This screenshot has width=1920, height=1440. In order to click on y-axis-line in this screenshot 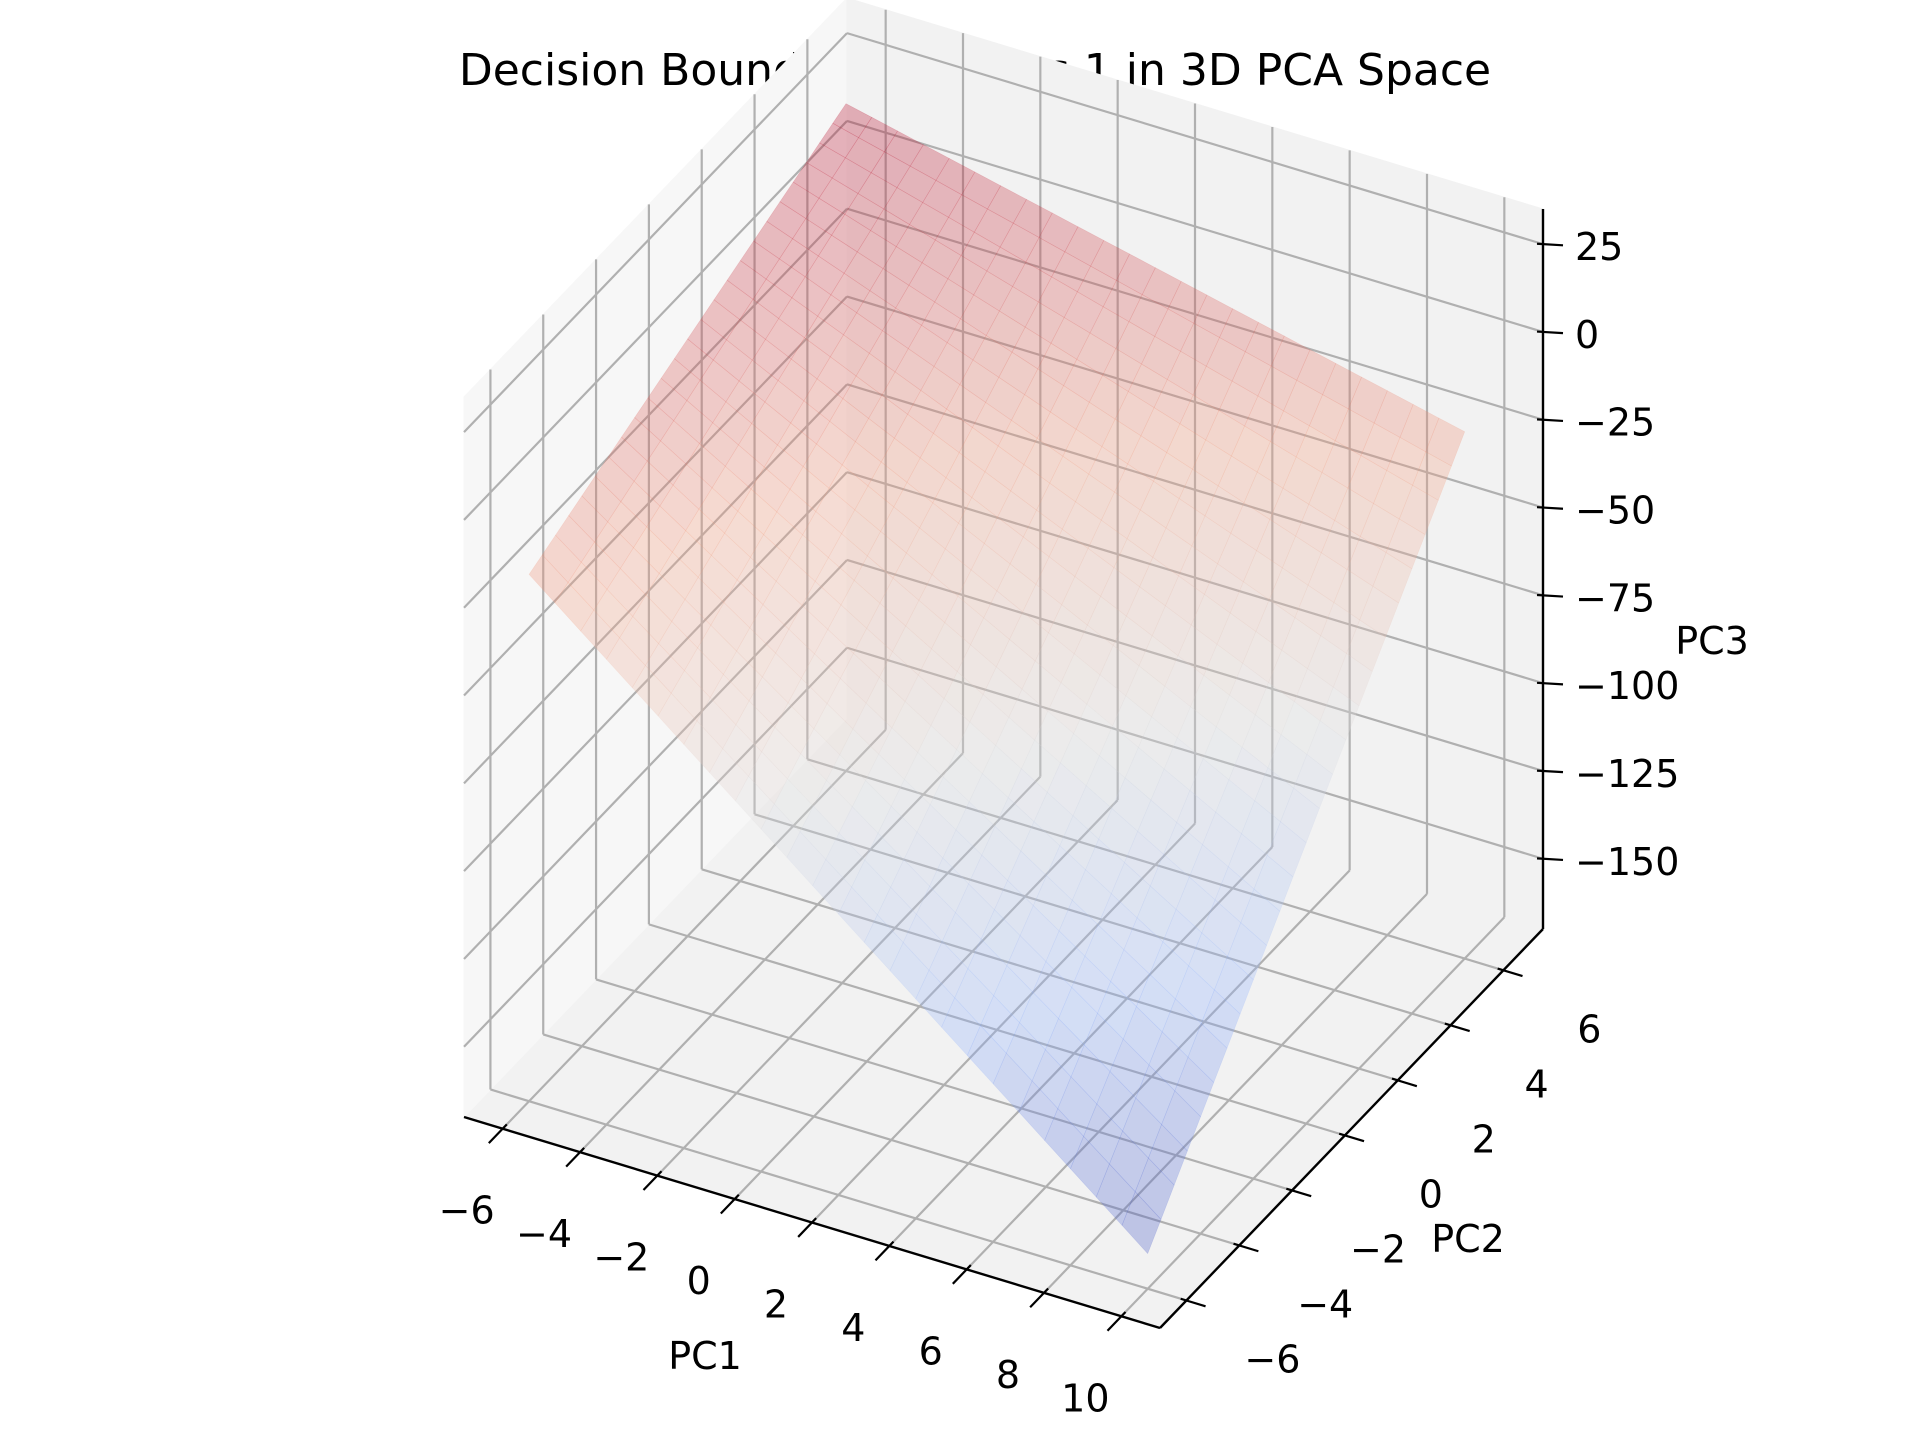, I will do `click(1351, 1128)`.